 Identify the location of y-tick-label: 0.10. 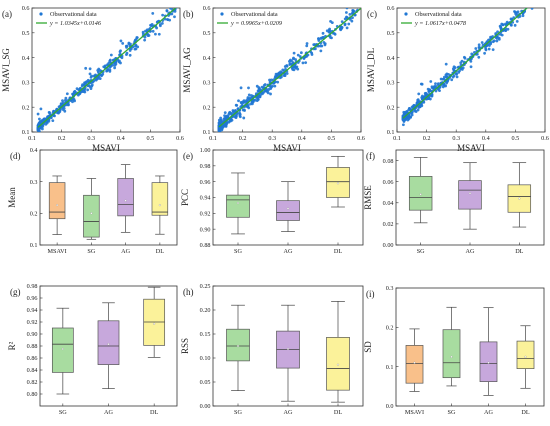
(205, 358).